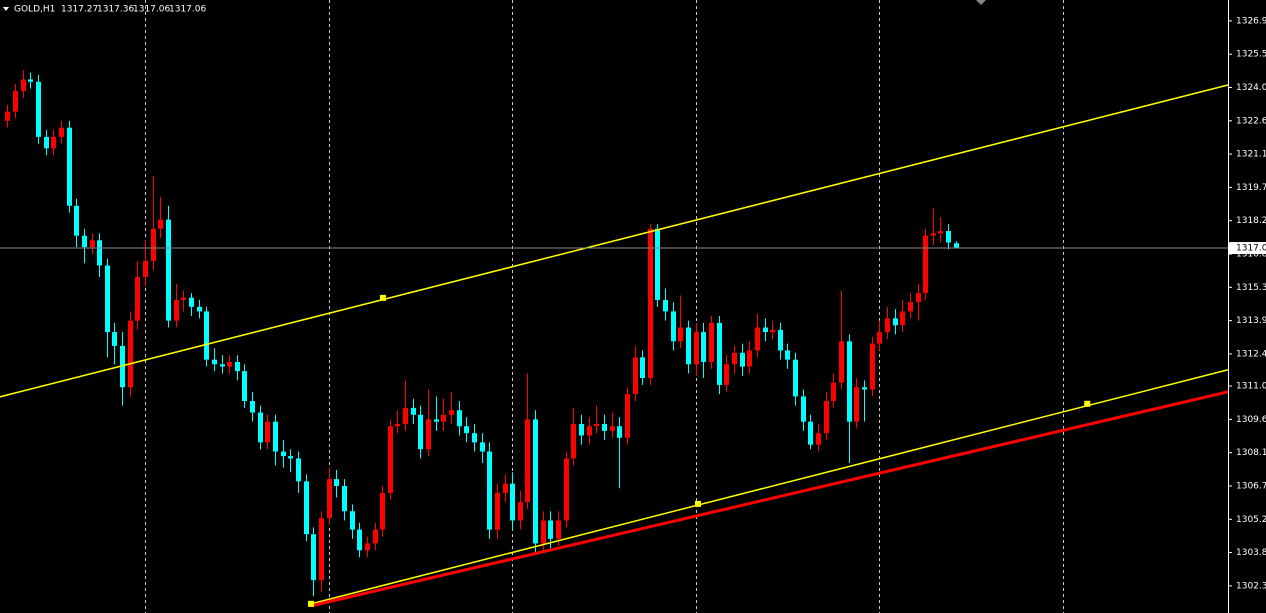 The width and height of the screenshot is (1266, 613). Describe the element at coordinates (1251, 249) in the screenshot. I see `bid-label: 1317.06` at that location.